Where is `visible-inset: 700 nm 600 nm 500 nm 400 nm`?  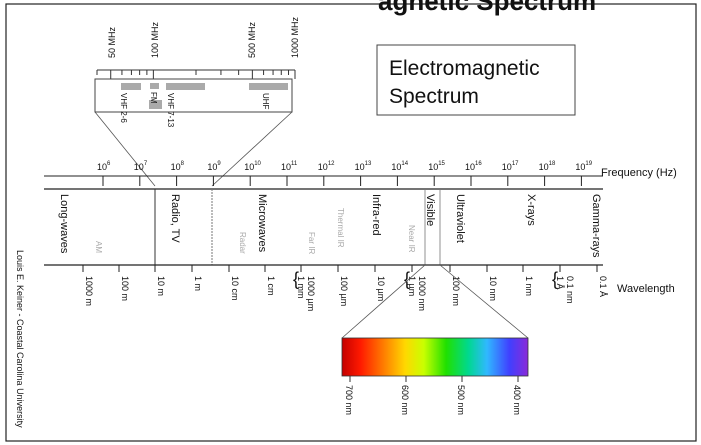
visible-inset: 700 nm 600 nm 500 nm 400 nm is located at coordinates (435, 339).